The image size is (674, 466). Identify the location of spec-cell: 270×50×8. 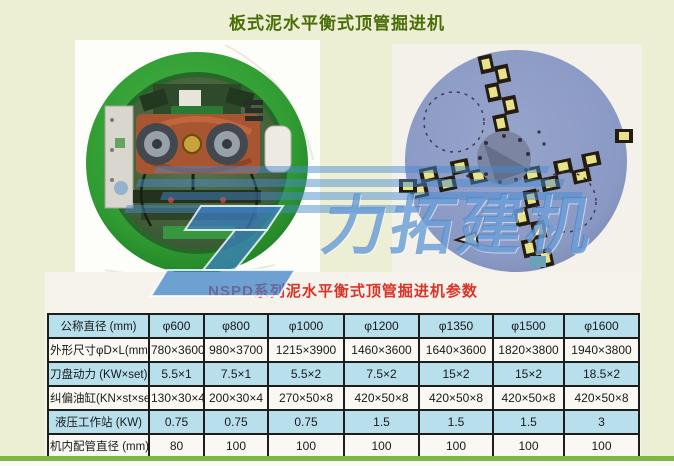
(306, 398).